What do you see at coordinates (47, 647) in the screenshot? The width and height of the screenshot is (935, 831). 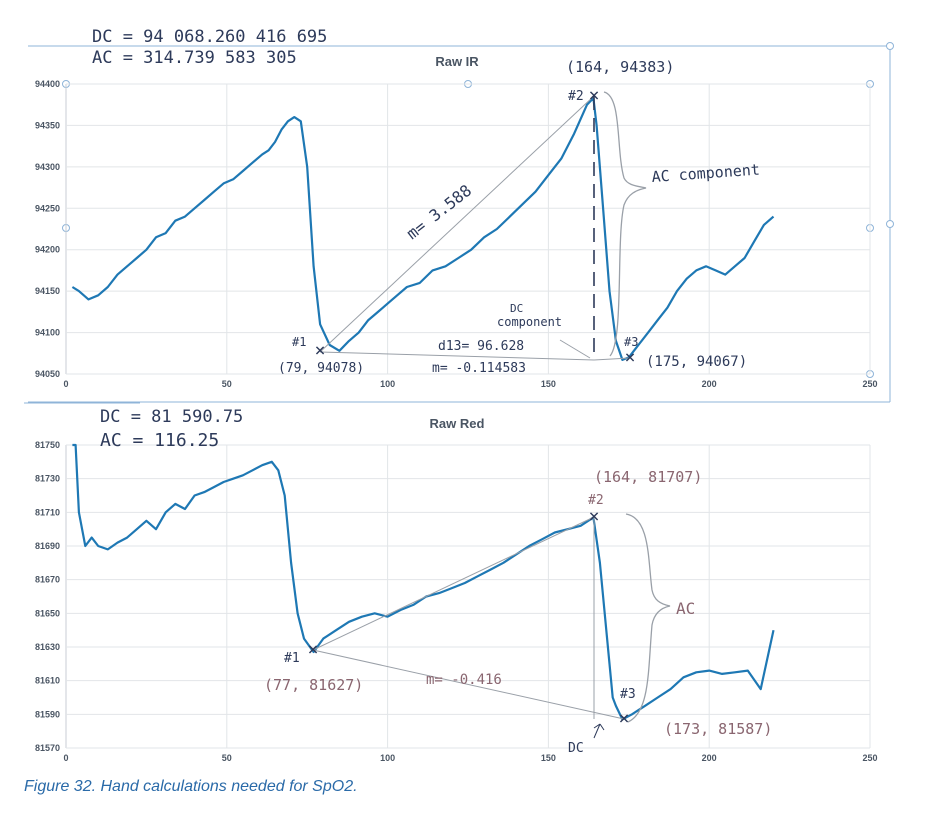 I see `red-y-tick-label: 81630` at bounding box center [47, 647].